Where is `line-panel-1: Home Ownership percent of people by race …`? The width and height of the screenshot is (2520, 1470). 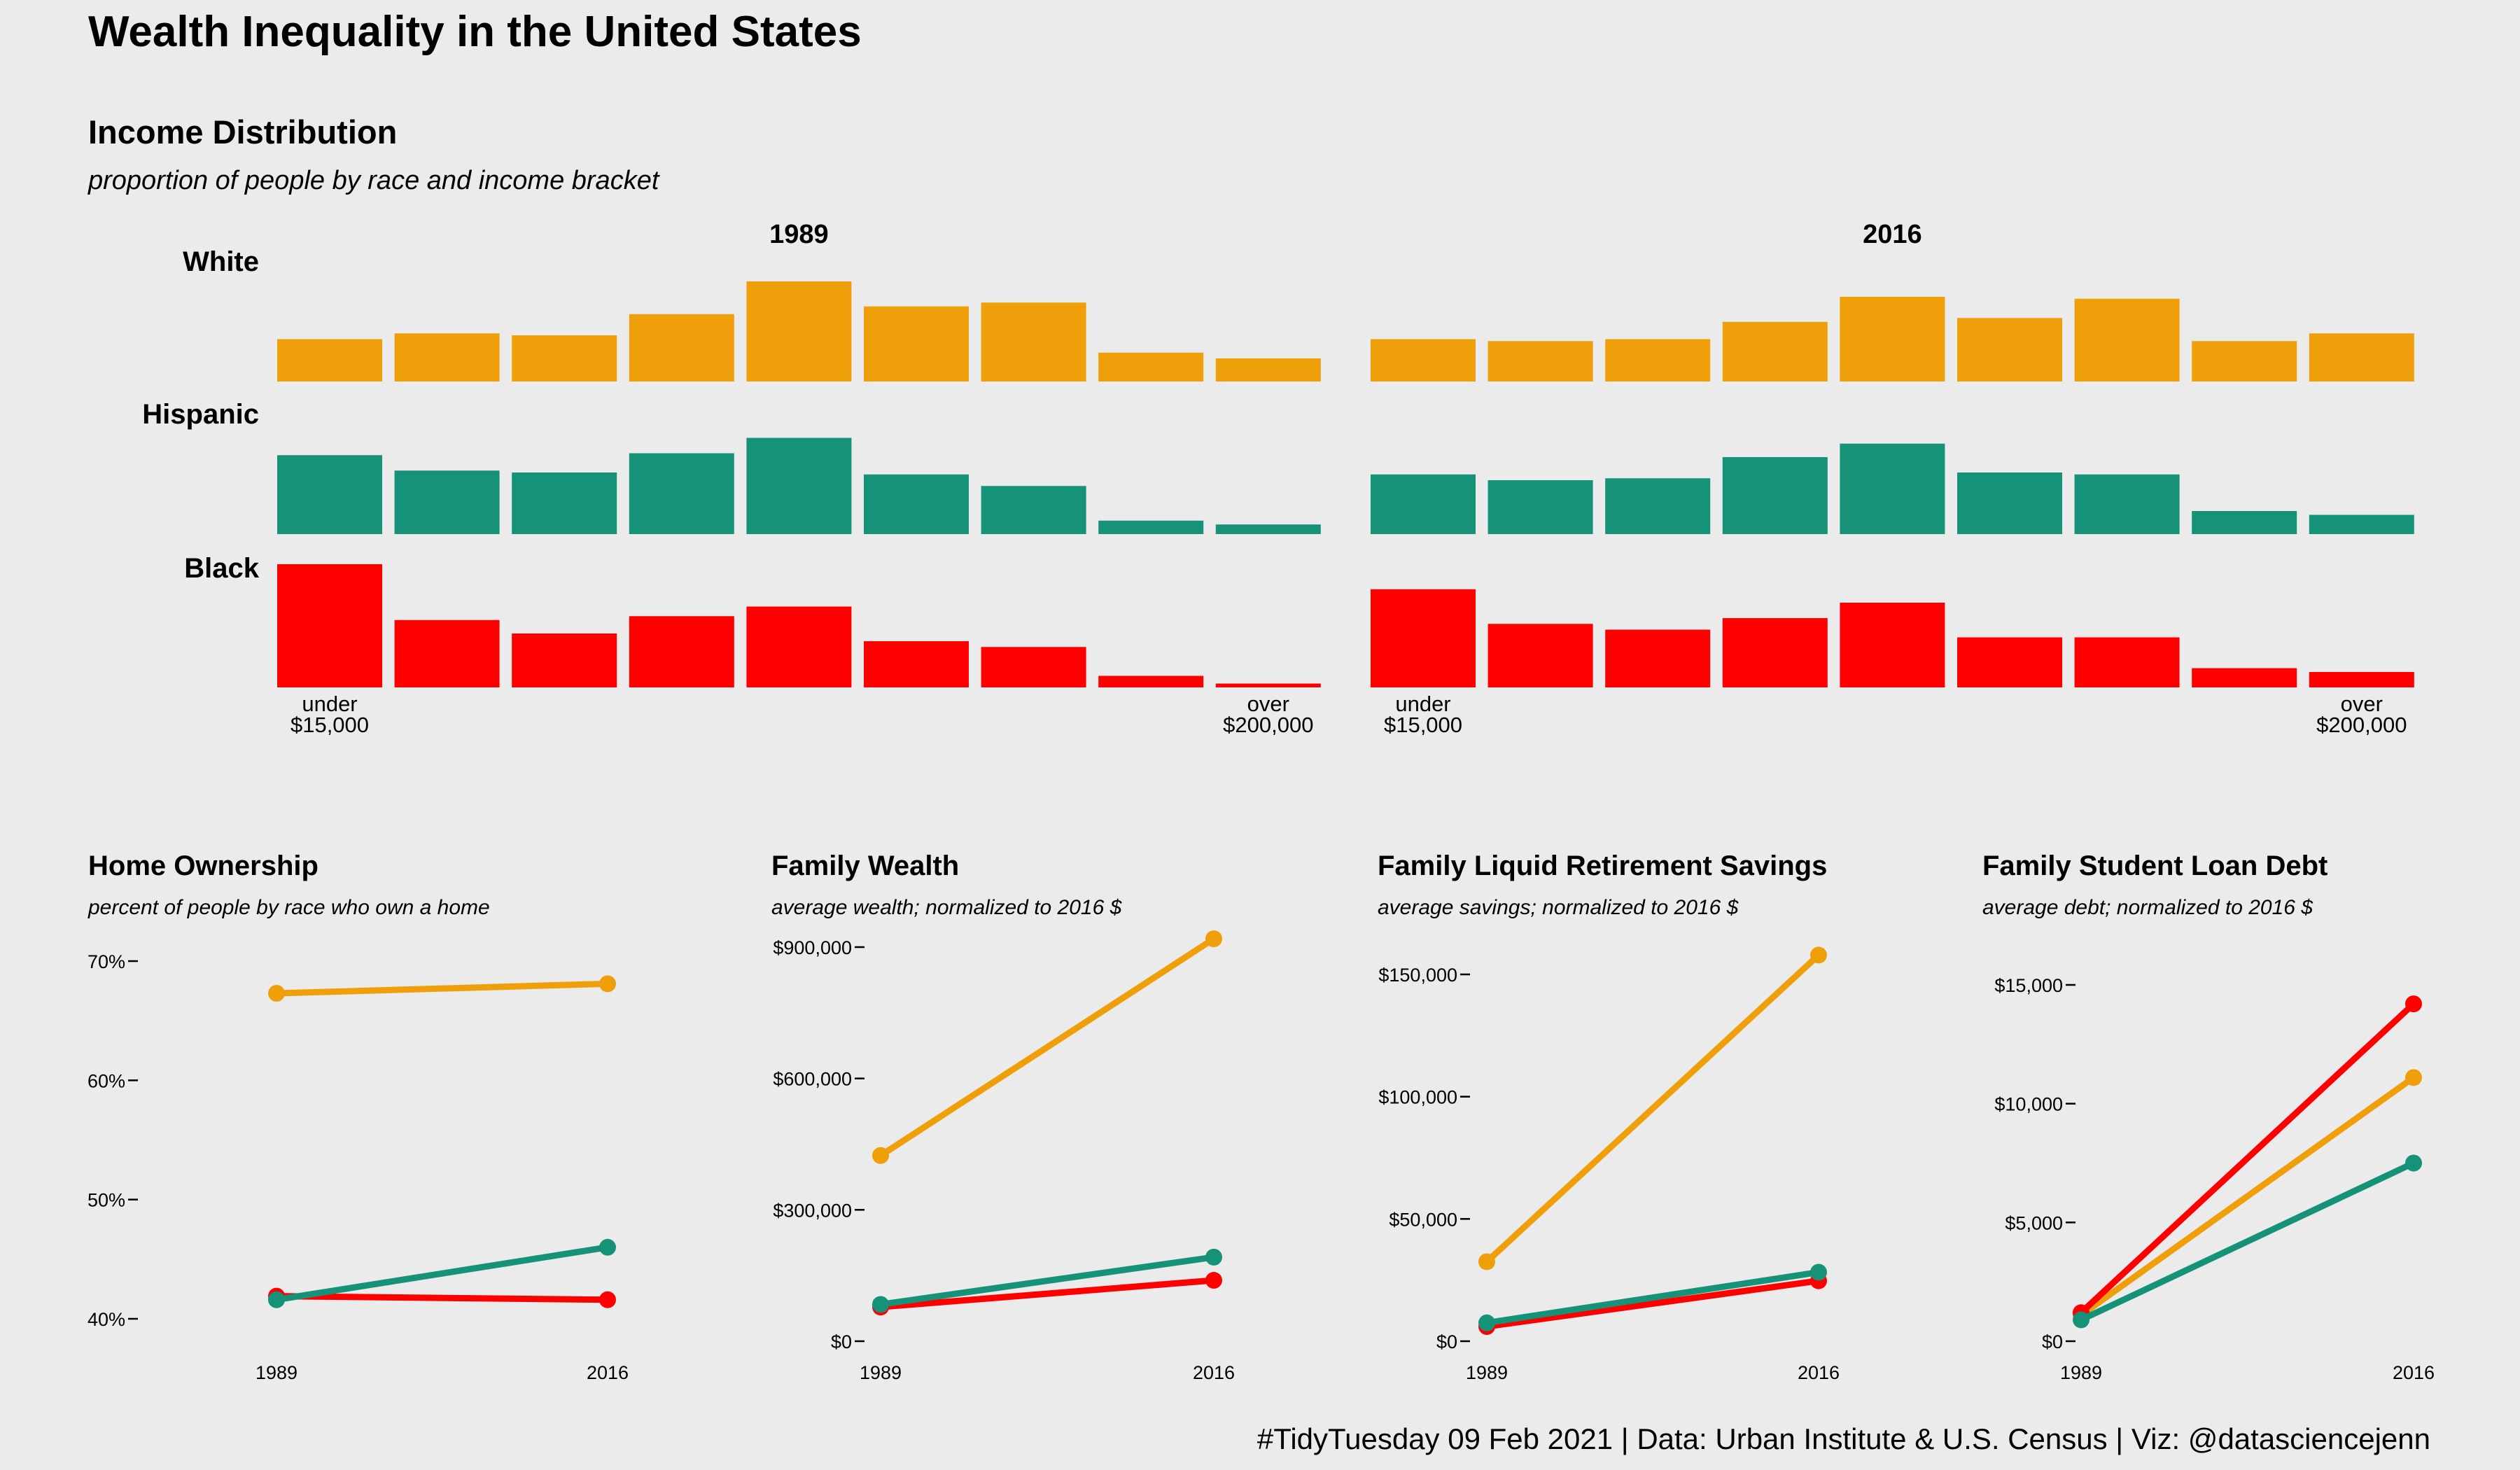
line-panel-1: Home Ownership percent of people by race … is located at coordinates (358, 1116).